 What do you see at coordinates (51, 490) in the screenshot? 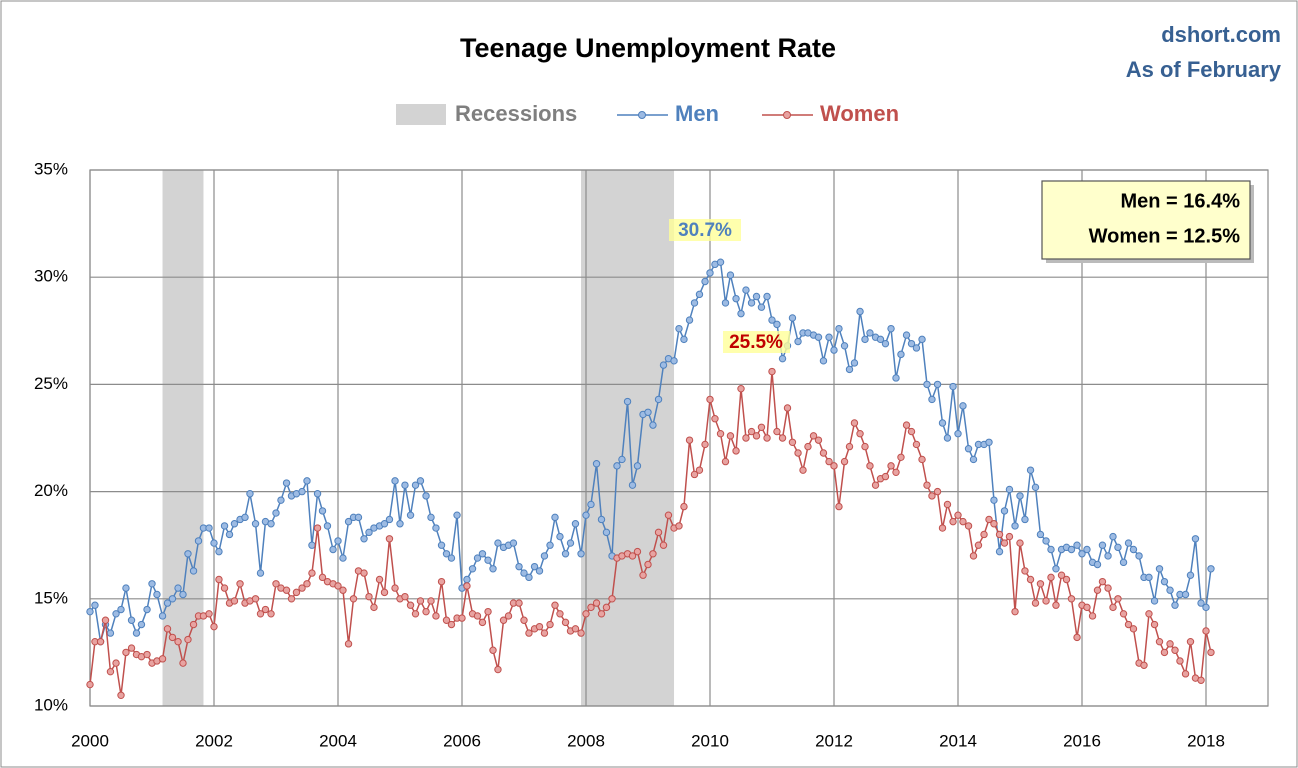
I see `y-tick-label: 20%` at bounding box center [51, 490].